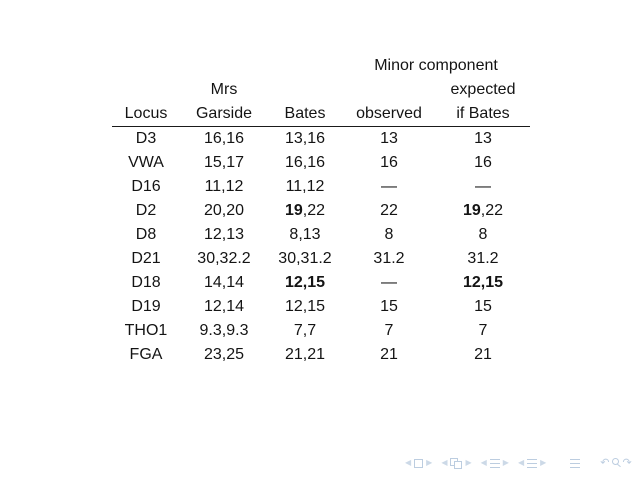 This screenshot has width=640, height=480. Describe the element at coordinates (146, 234) in the screenshot. I see `cell-locus: D8` at that location.